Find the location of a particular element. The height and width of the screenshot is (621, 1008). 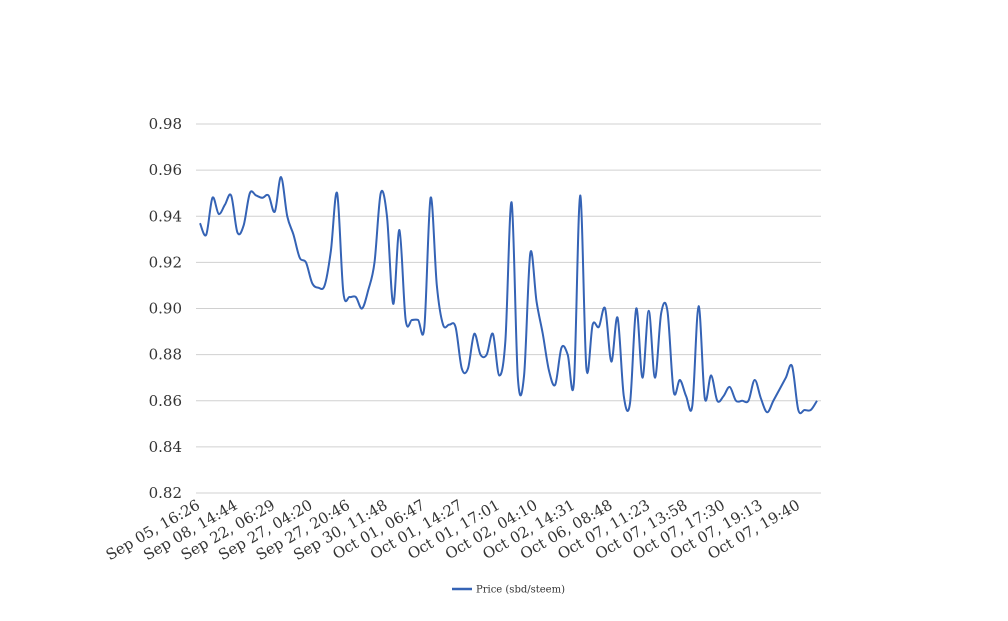

y-axis-ticks: 0.98 0.96 0.94 0.92 0.90 0.88 0.86 0.84 0.82 is located at coordinates (165, 308).